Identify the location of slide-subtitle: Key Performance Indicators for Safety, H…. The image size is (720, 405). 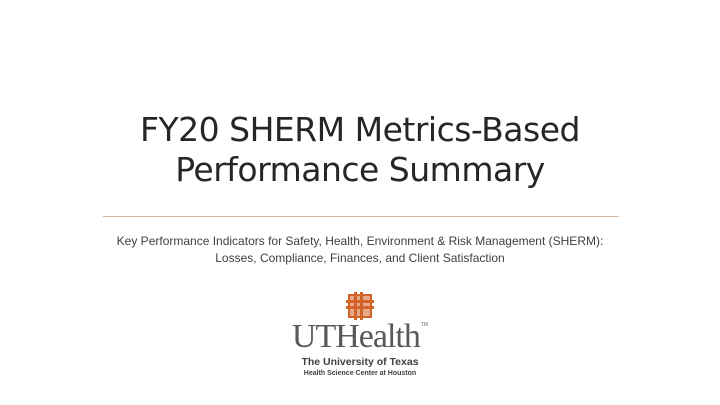
(360, 250).